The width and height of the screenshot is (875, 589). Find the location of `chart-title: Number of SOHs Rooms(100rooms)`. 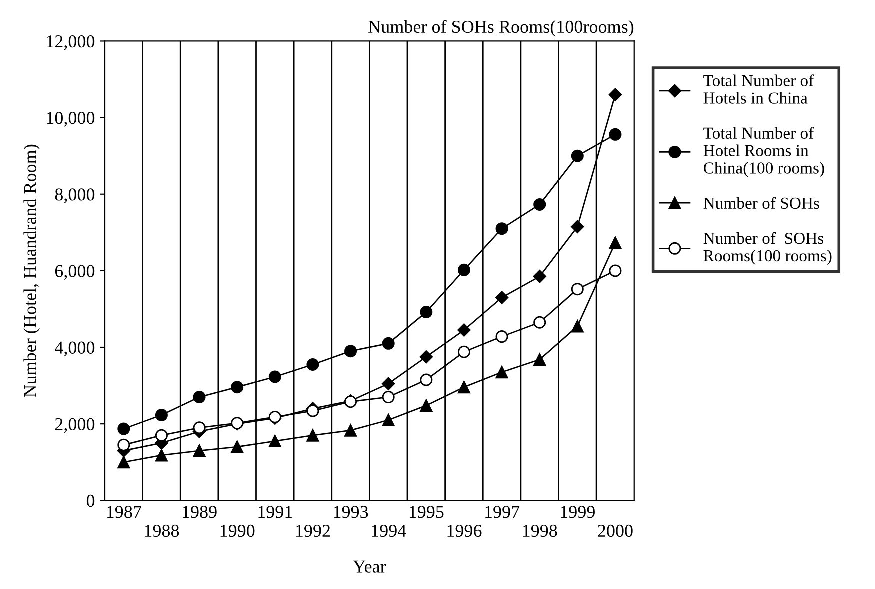

chart-title: Number of SOHs Rooms(100rooms) is located at coordinates (501, 28).